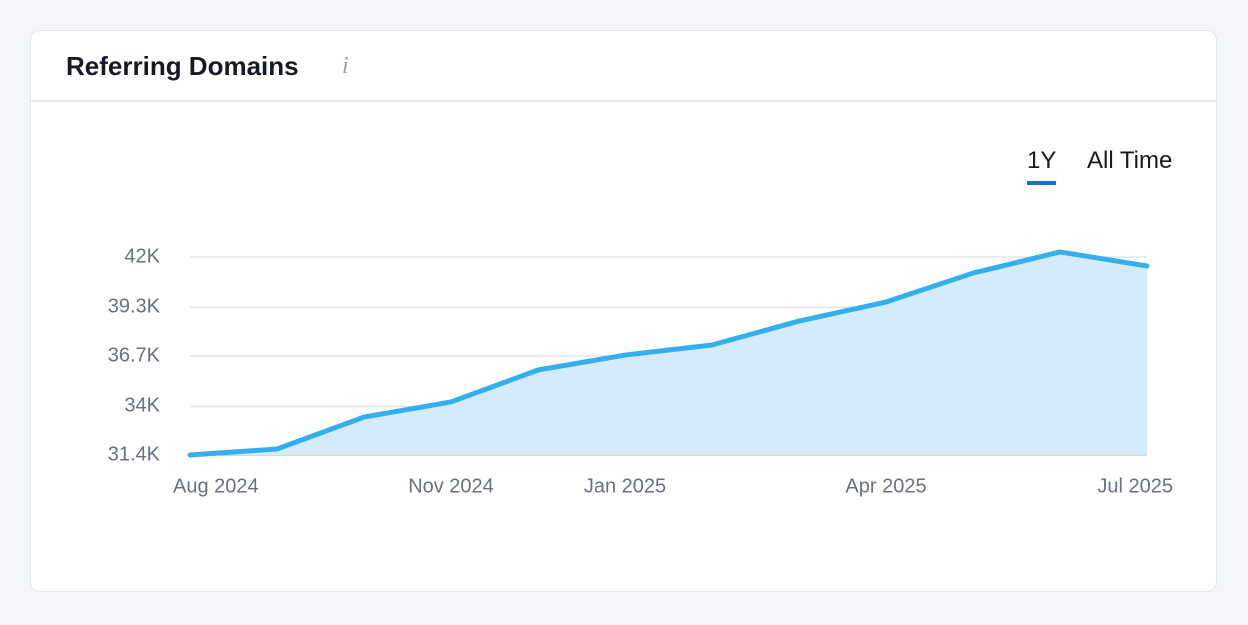 This screenshot has width=1248, height=625. Describe the element at coordinates (1130, 160) in the screenshot. I see `period-button: All Time` at that location.